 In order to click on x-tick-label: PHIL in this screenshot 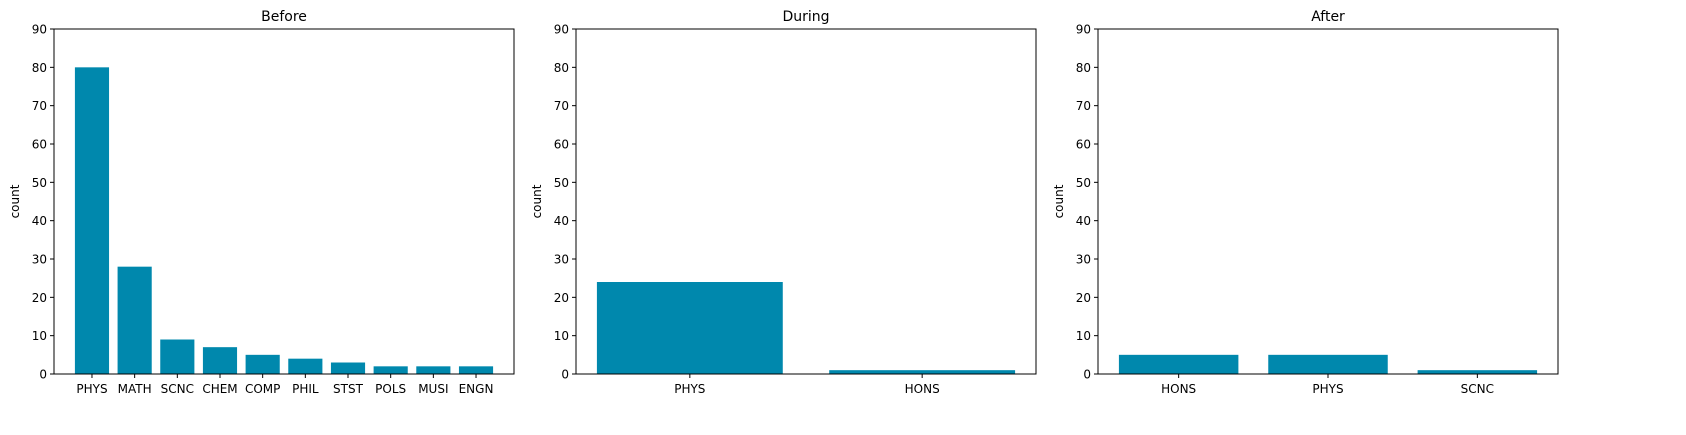, I will do `click(305, 389)`.